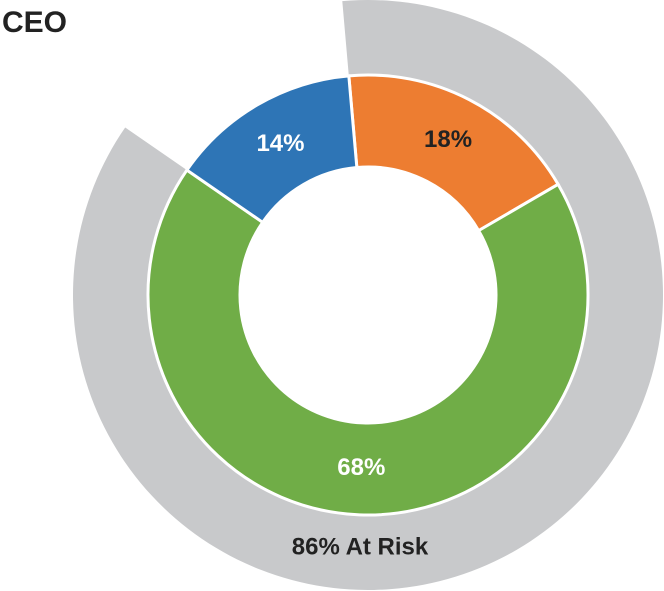 This screenshot has height=591, width=664. Describe the element at coordinates (280, 143) in the screenshot. I see `value-label: 14%` at that location.